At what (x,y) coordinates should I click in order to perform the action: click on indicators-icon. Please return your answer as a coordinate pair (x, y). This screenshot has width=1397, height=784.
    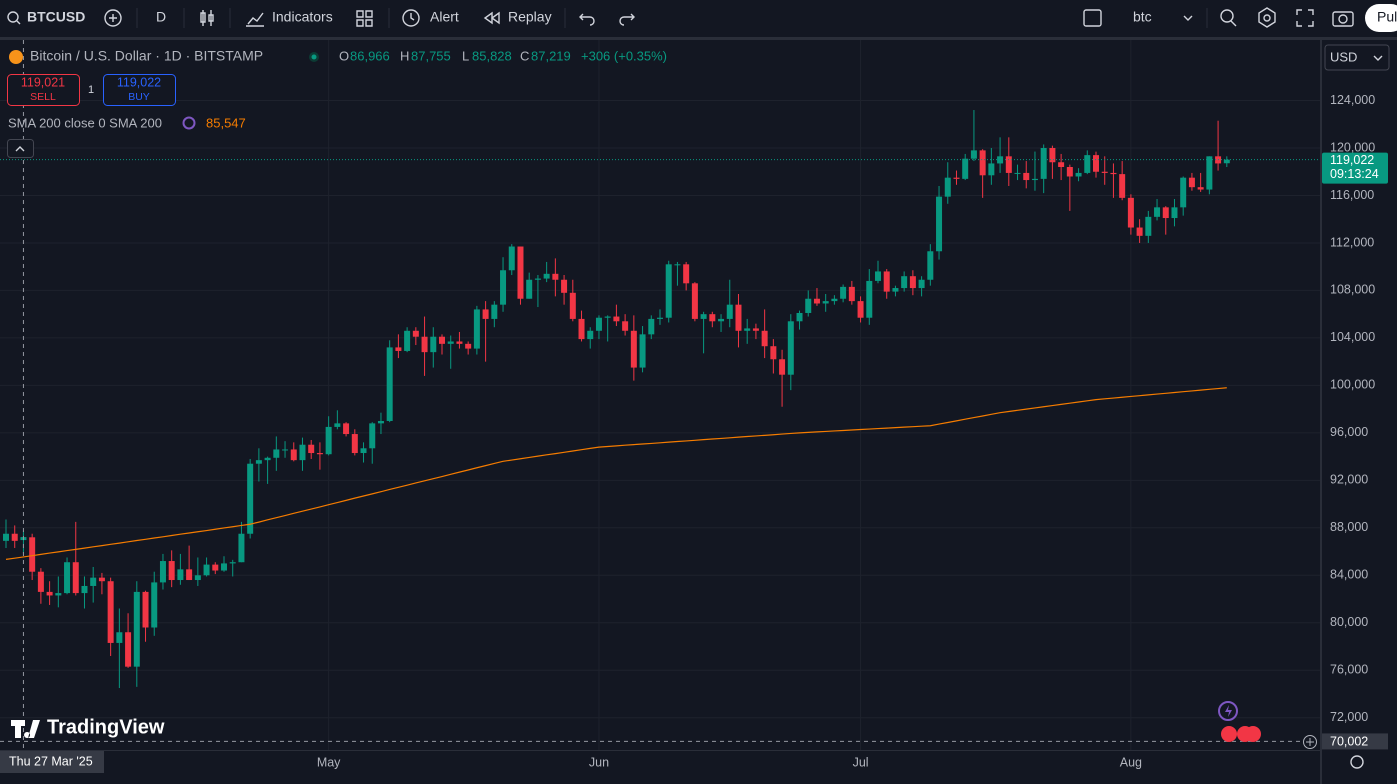
    Looking at the image, I should click on (255, 19).